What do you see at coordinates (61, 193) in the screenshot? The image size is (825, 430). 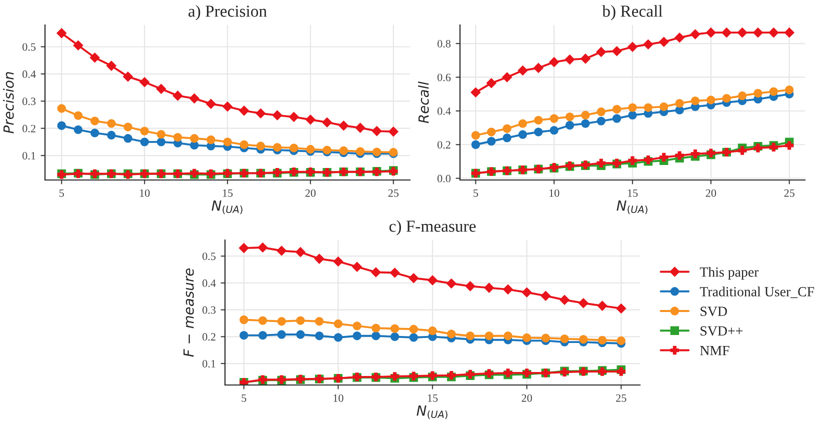 I see `x-tick-label: 5` at bounding box center [61, 193].